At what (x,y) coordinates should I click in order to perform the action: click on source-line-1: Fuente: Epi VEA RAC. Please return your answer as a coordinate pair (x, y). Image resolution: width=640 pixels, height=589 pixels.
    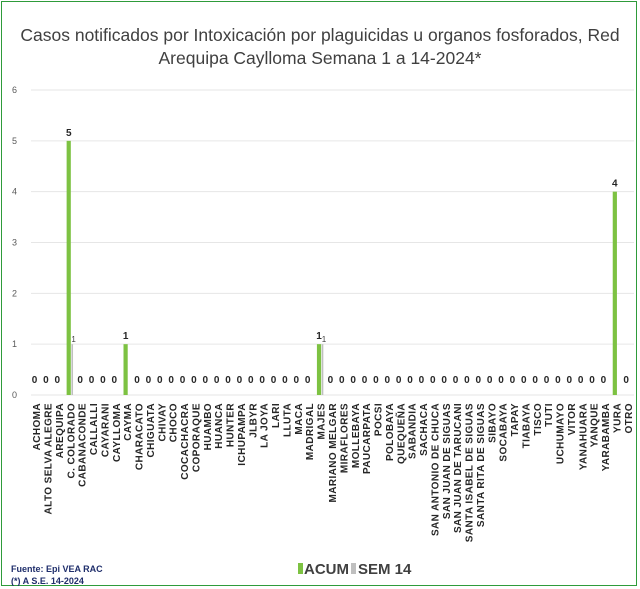
    Looking at the image, I should click on (57, 569).